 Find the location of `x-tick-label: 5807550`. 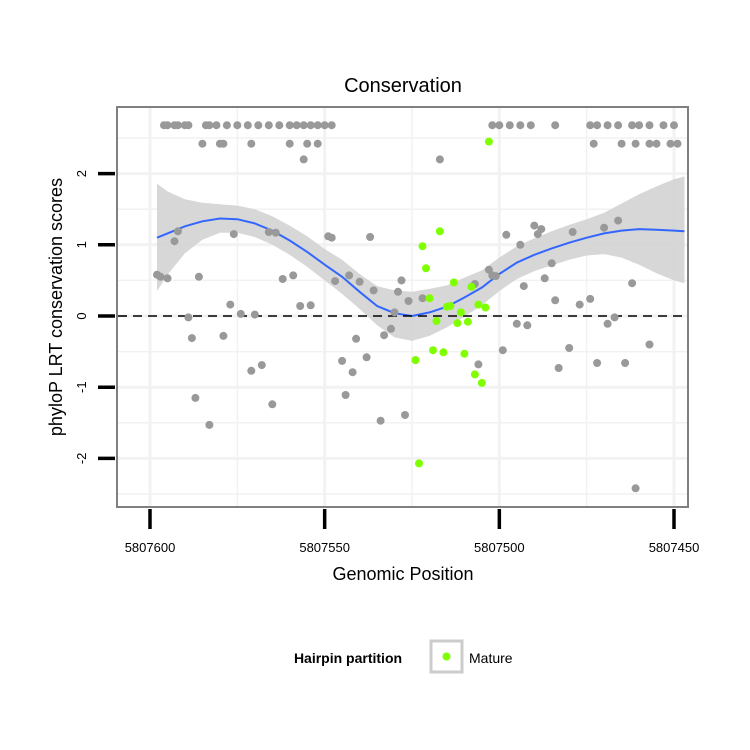

x-tick-label: 5807550 is located at coordinates (324, 547).